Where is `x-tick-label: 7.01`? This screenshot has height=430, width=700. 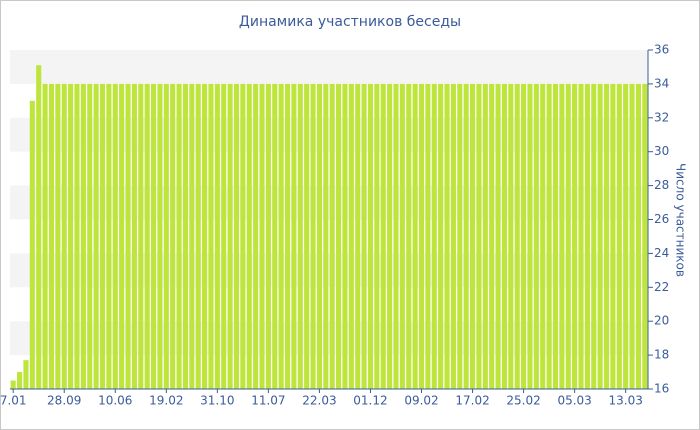
x-tick-label: 7.01 is located at coordinates (13, 401).